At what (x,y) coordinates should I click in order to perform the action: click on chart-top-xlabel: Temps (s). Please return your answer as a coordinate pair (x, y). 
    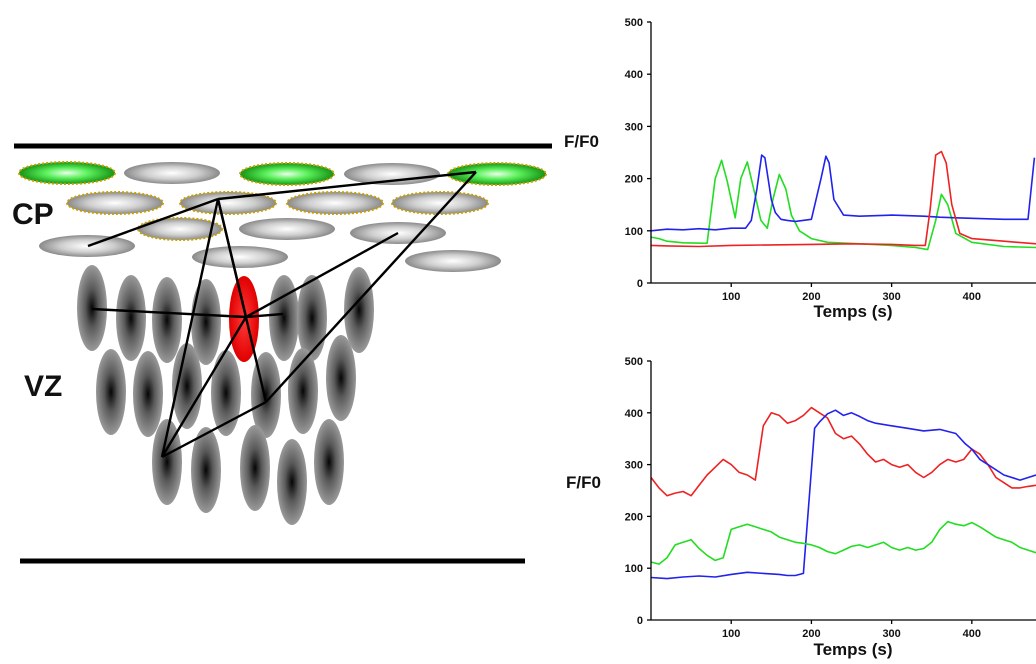
    Looking at the image, I should click on (852, 311).